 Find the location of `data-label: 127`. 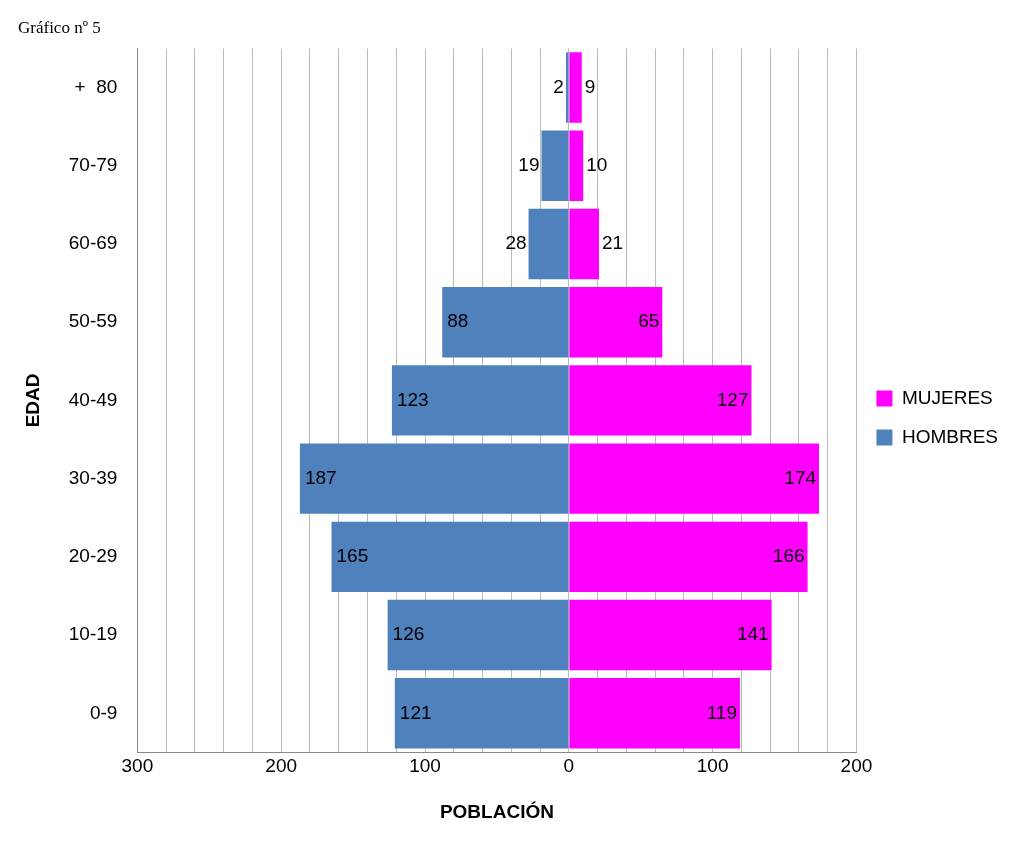

data-label: 127 is located at coordinates (732, 399).